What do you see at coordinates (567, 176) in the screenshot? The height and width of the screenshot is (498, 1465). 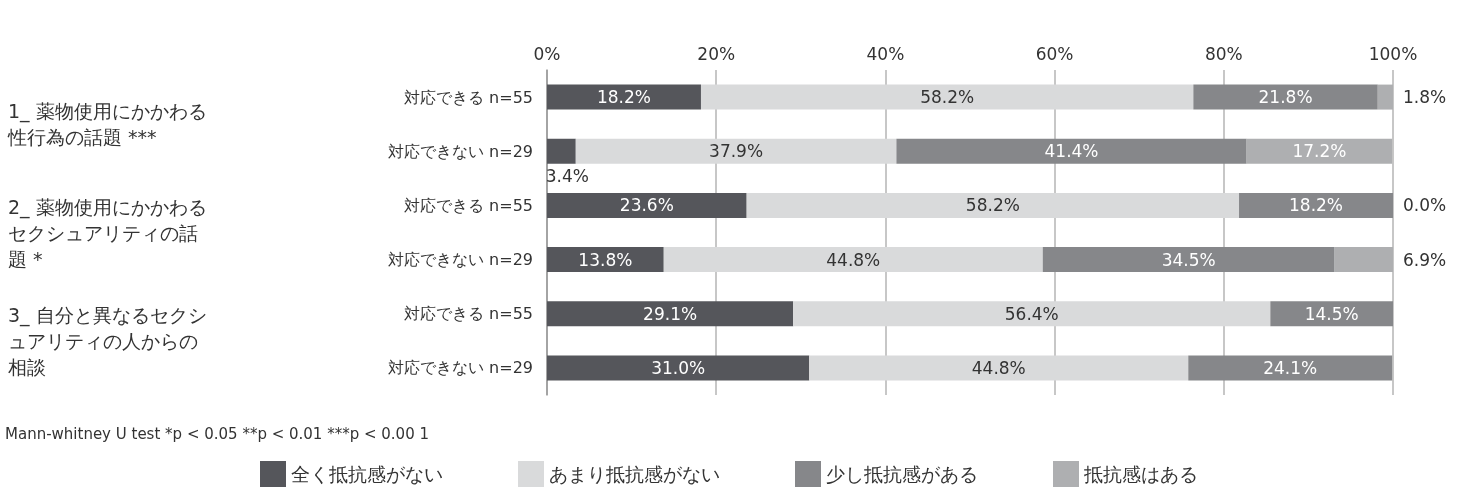 I see `data-label: 3.4%` at bounding box center [567, 176].